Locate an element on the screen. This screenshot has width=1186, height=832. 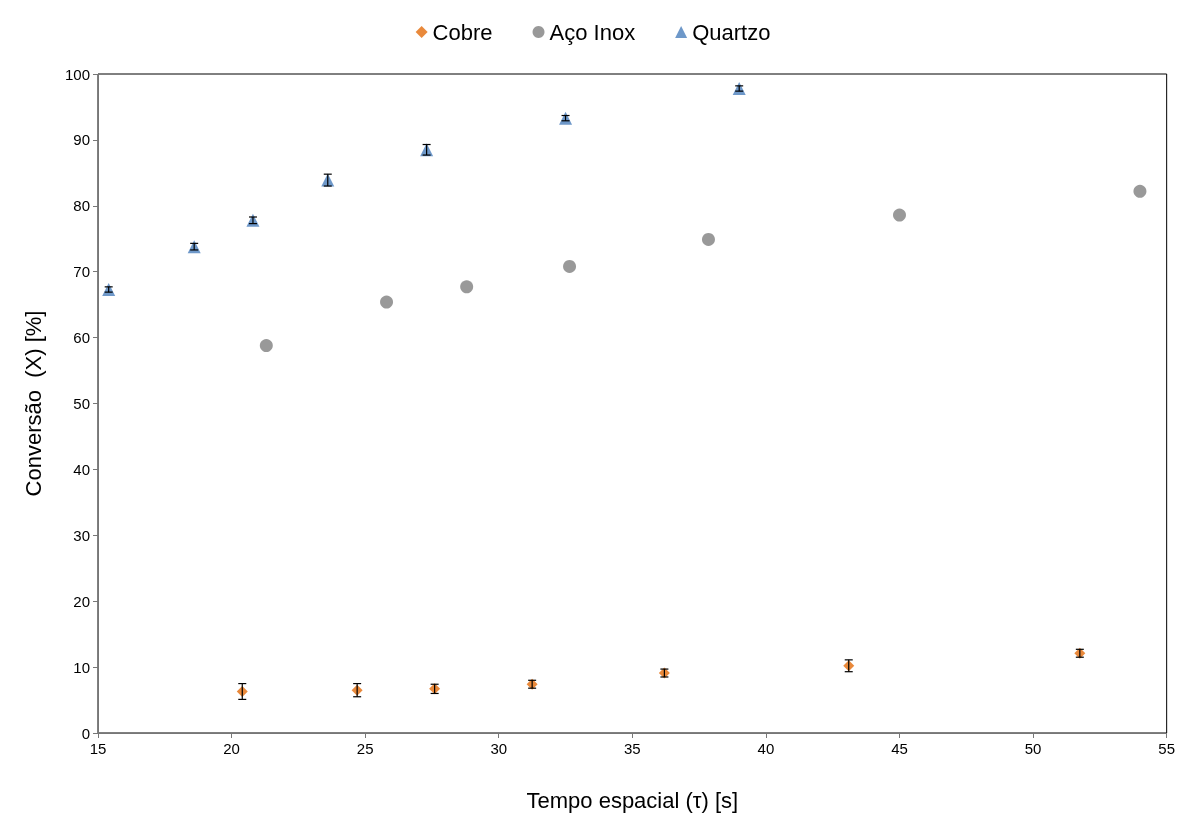
y-tick-label: 60 is located at coordinates (81, 338).